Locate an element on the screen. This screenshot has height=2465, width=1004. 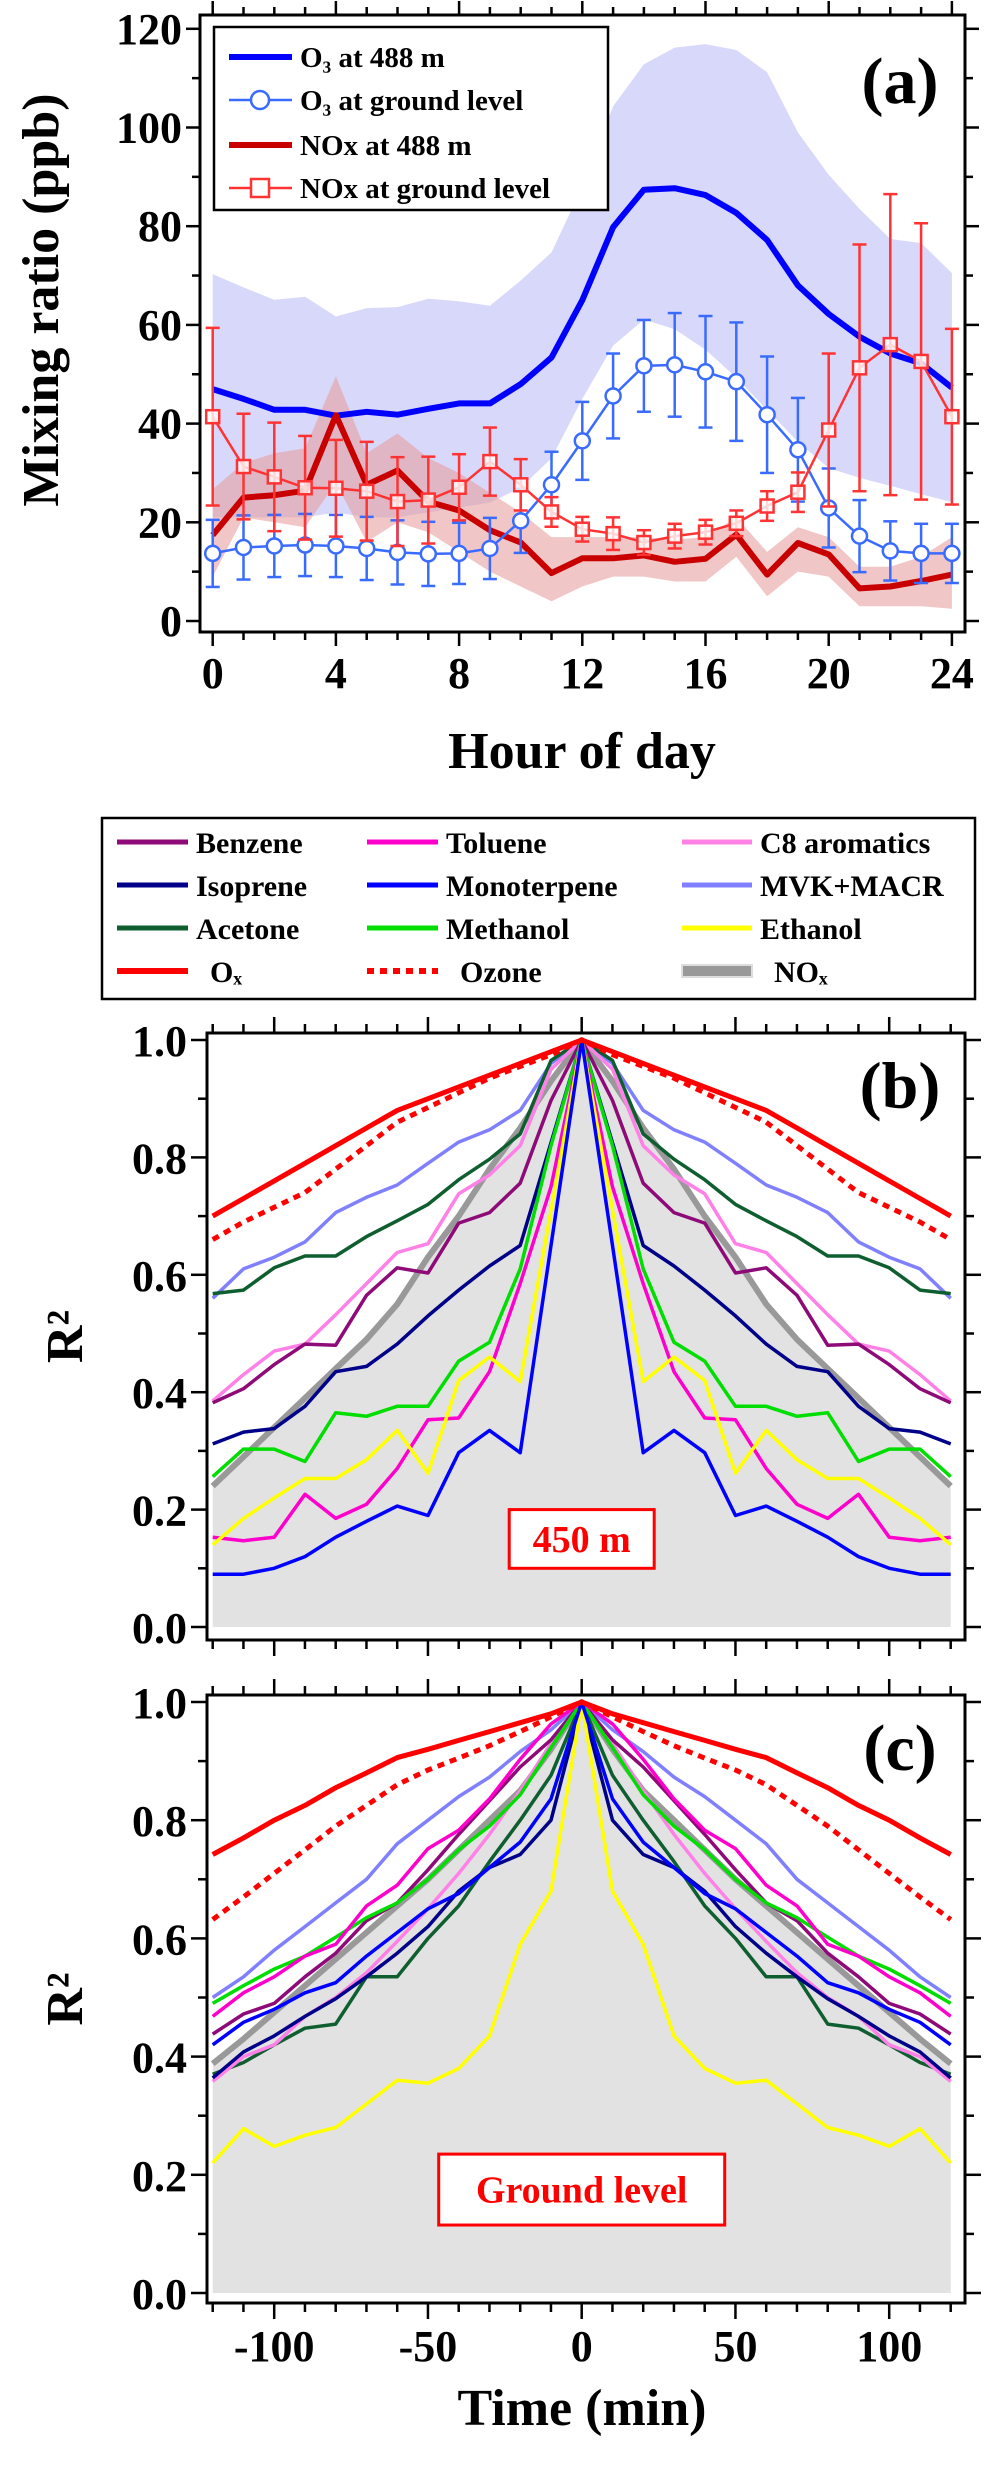
legend-label: Monoterpene is located at coordinates (532, 886).